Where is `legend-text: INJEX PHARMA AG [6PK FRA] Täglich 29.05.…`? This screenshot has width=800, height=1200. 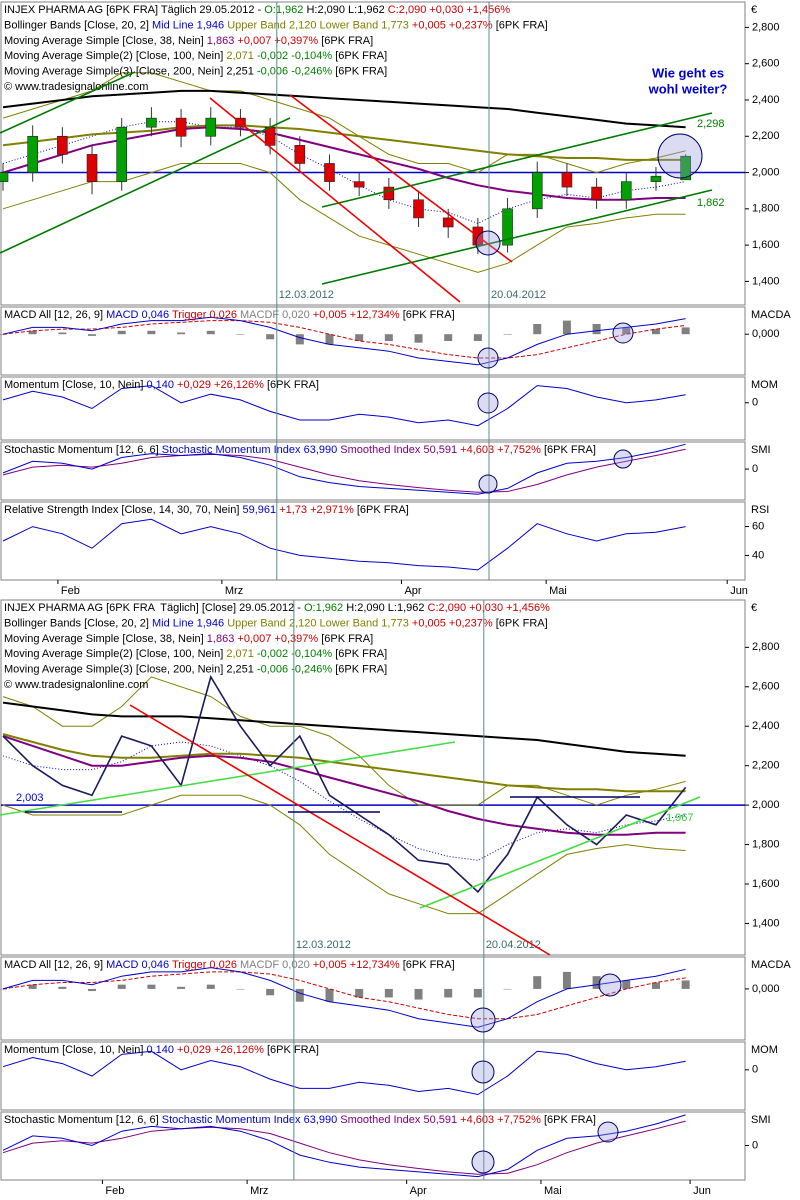 legend-text: INJEX PHARMA AG [6PK FRA] Täglich 29.05.… is located at coordinates (134, 10).